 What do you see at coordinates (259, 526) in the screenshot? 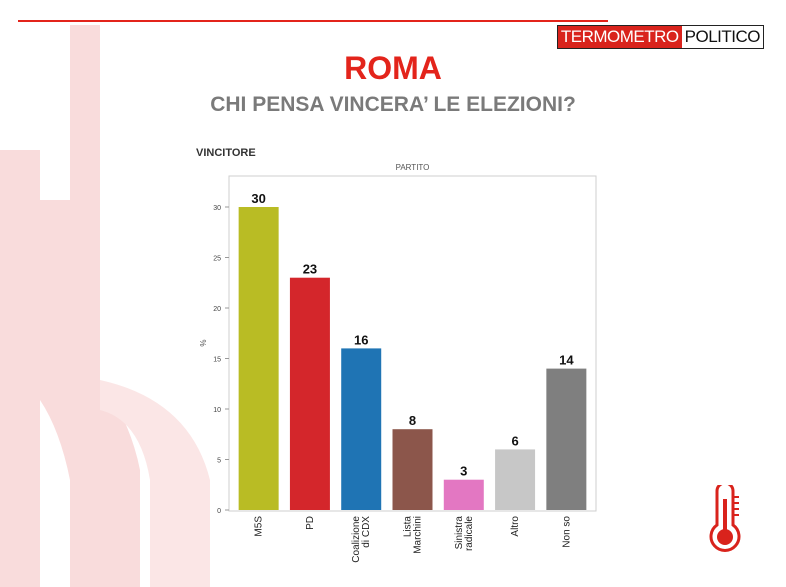
I see `x-tick-label: M5S` at bounding box center [259, 526].